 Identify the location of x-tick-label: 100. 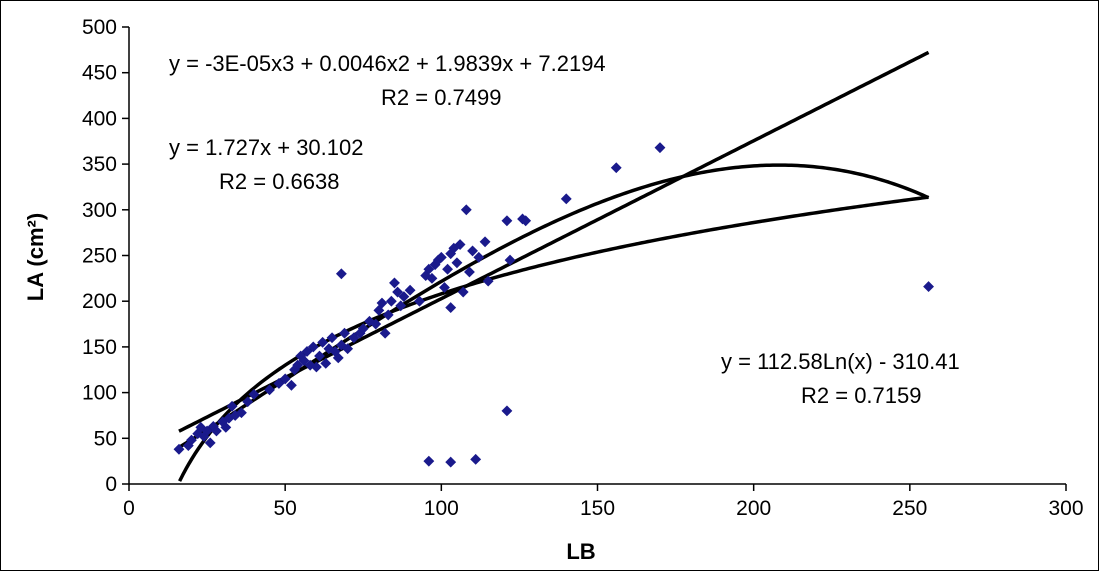
(441, 508).